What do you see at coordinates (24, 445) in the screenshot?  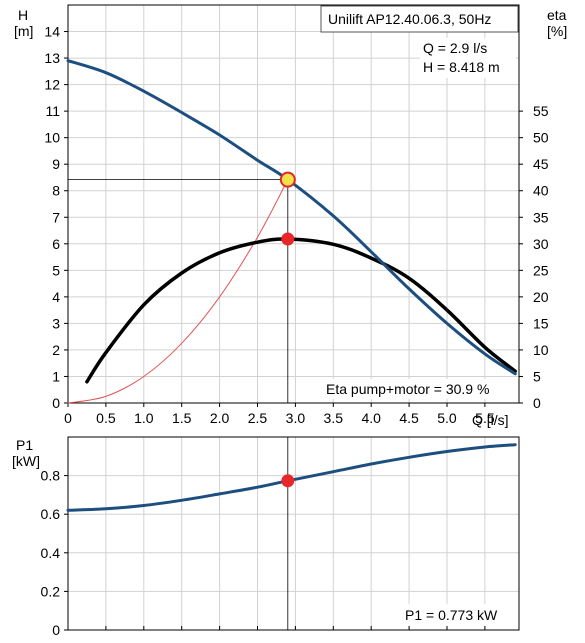 I see `p1-axis-label: P1` at bounding box center [24, 445].